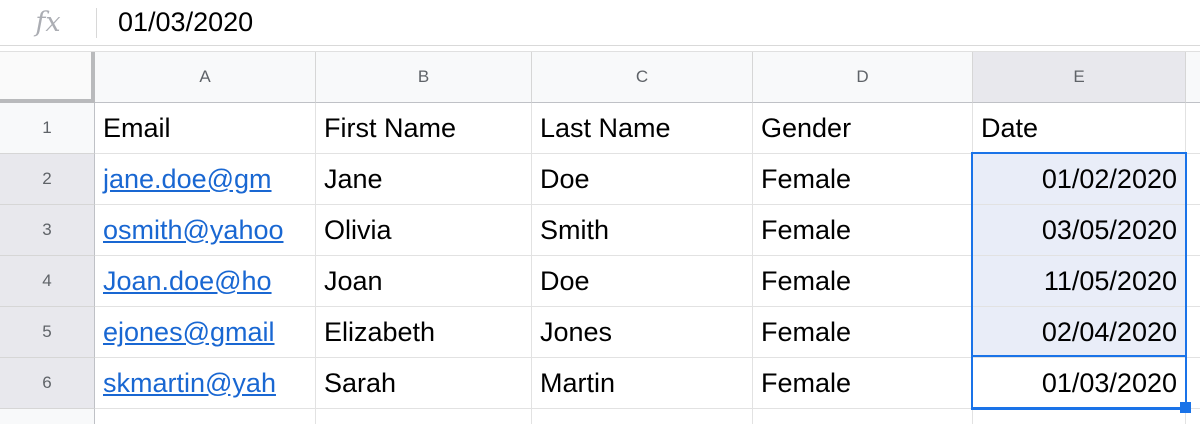 The width and height of the screenshot is (1200, 424). I want to click on cell-c5-last-name: Jones, so click(642, 332).